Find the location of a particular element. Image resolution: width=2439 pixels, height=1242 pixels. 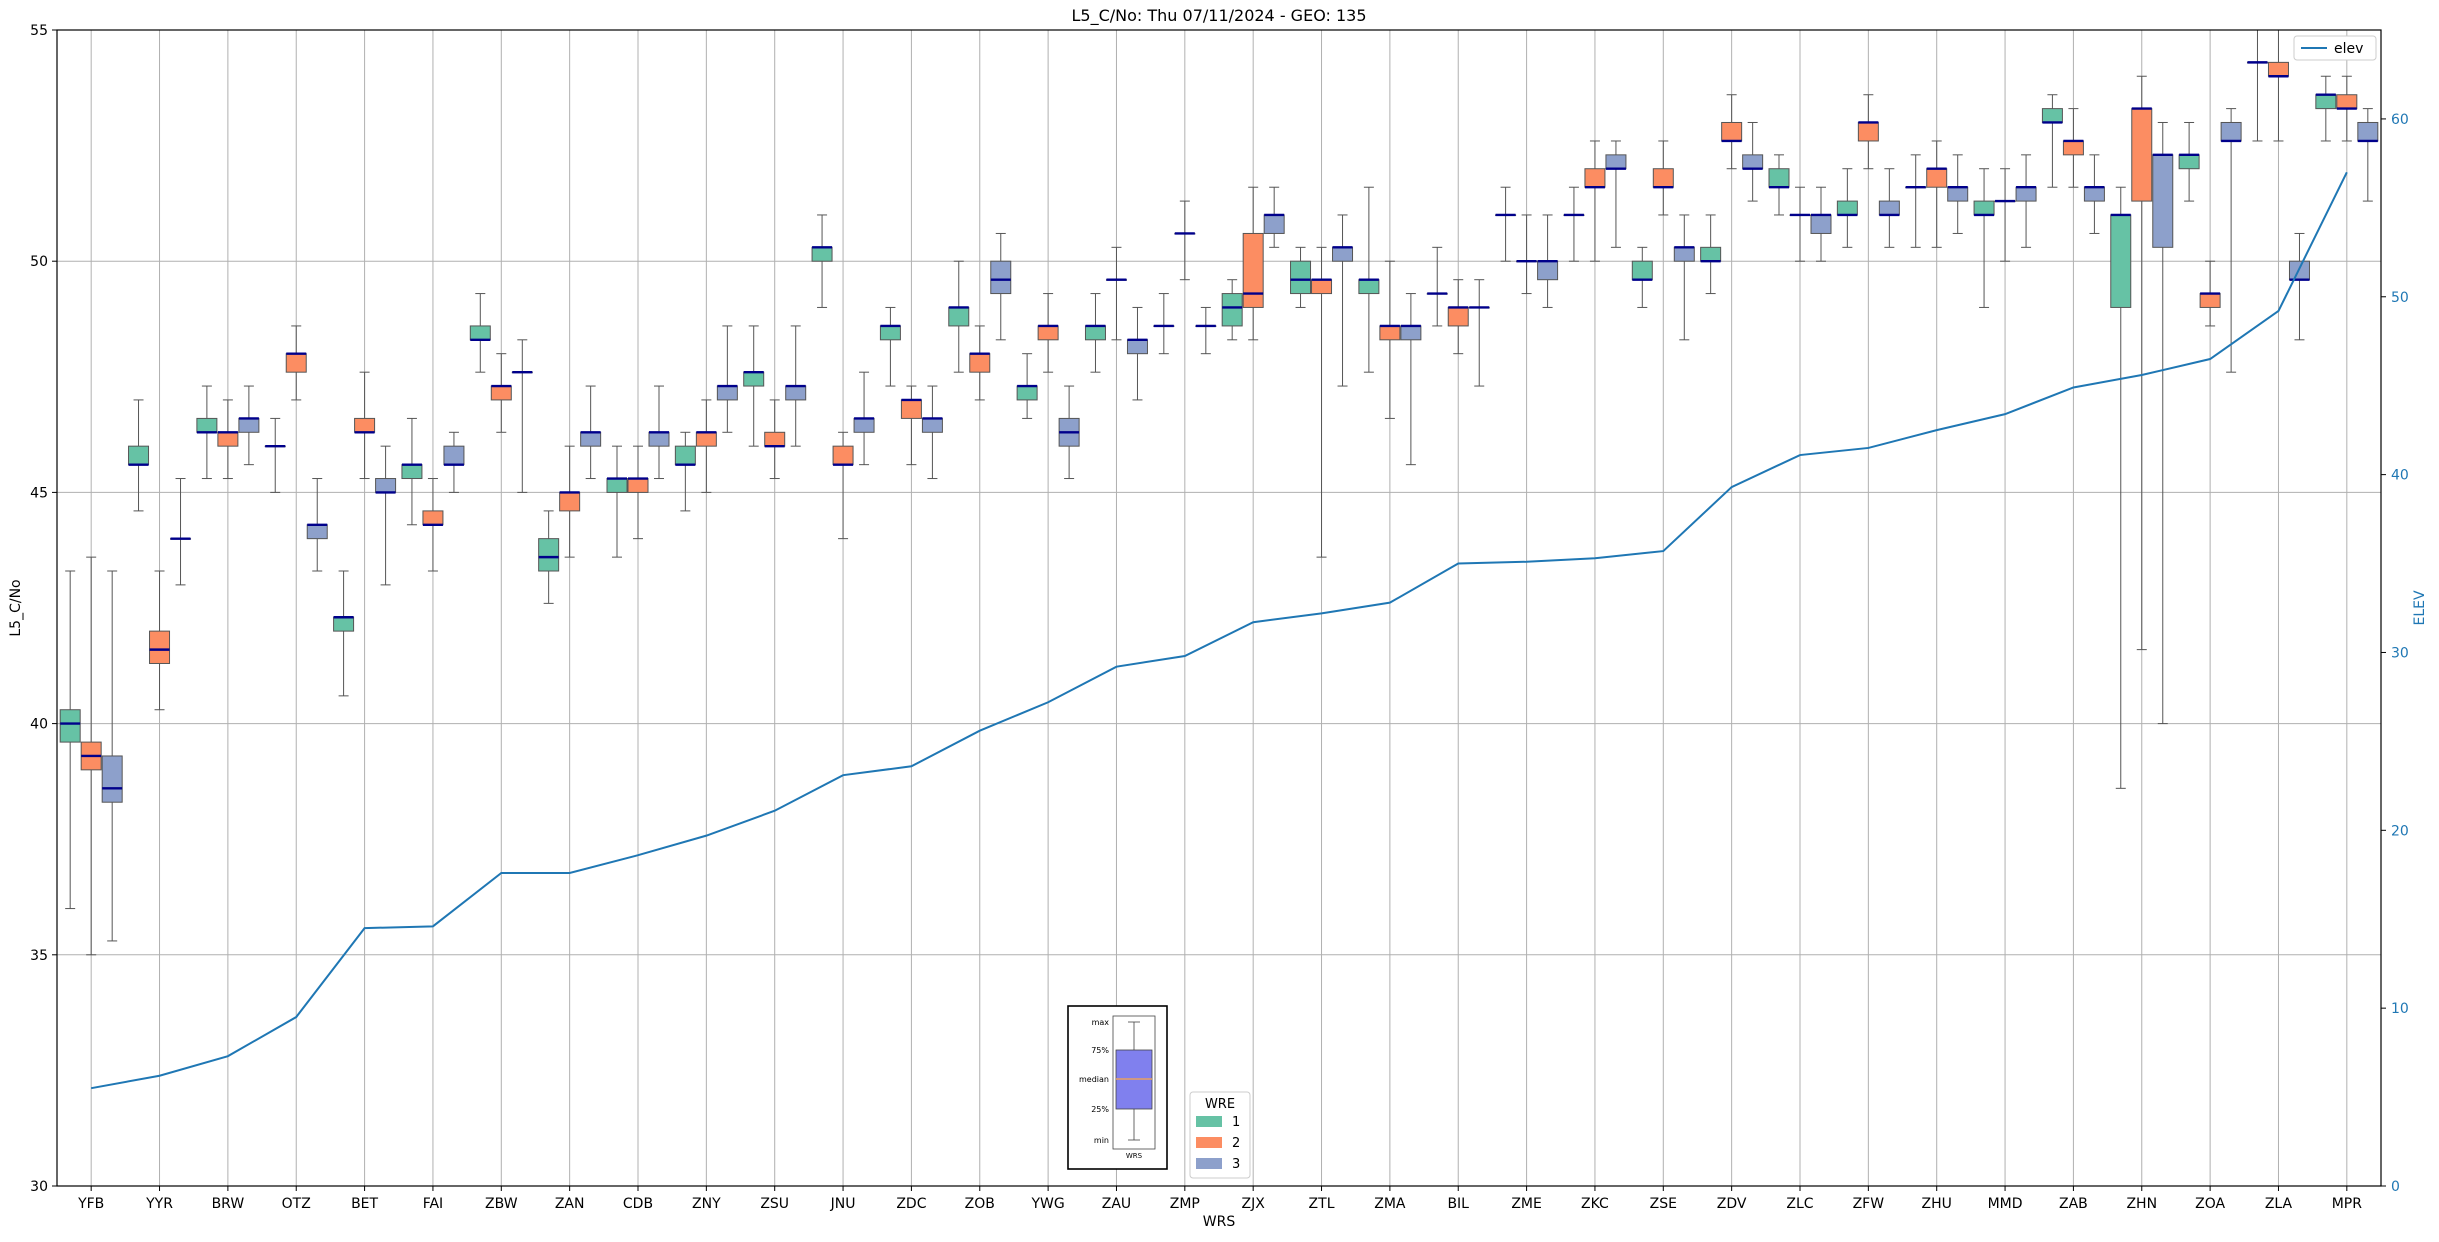

key-label: median is located at coordinates (1094, 1079).